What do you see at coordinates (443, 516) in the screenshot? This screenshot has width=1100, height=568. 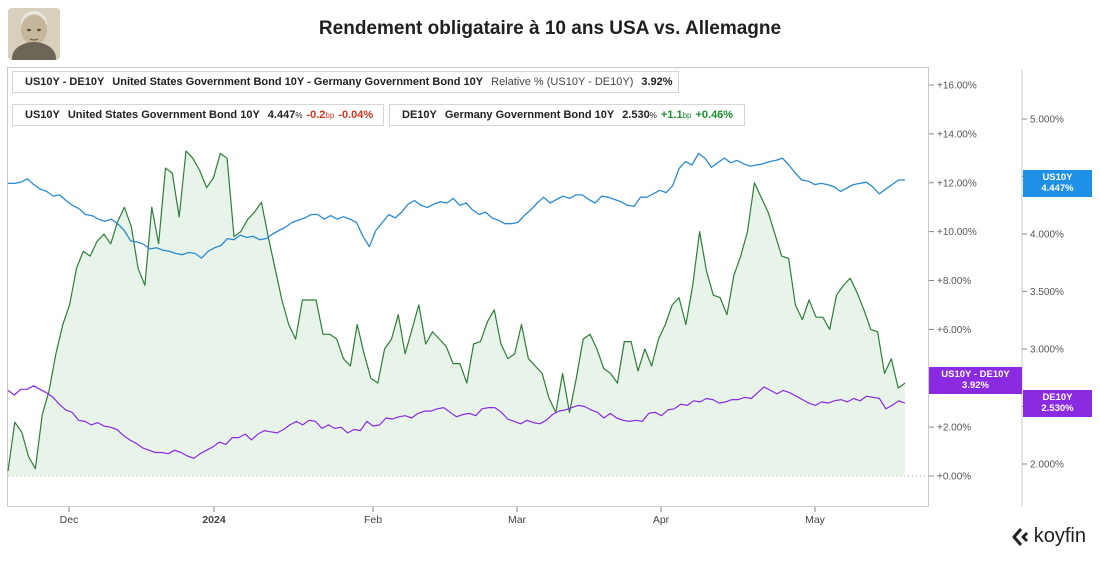 I see `x-axis-ticks: Dec 2024 Feb Mar Apr May` at bounding box center [443, 516].